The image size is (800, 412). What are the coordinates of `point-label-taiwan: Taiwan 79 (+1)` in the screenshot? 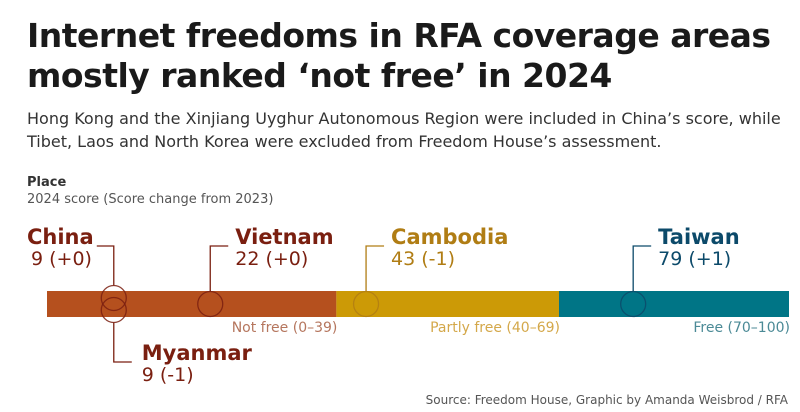 It's located at (699, 248).